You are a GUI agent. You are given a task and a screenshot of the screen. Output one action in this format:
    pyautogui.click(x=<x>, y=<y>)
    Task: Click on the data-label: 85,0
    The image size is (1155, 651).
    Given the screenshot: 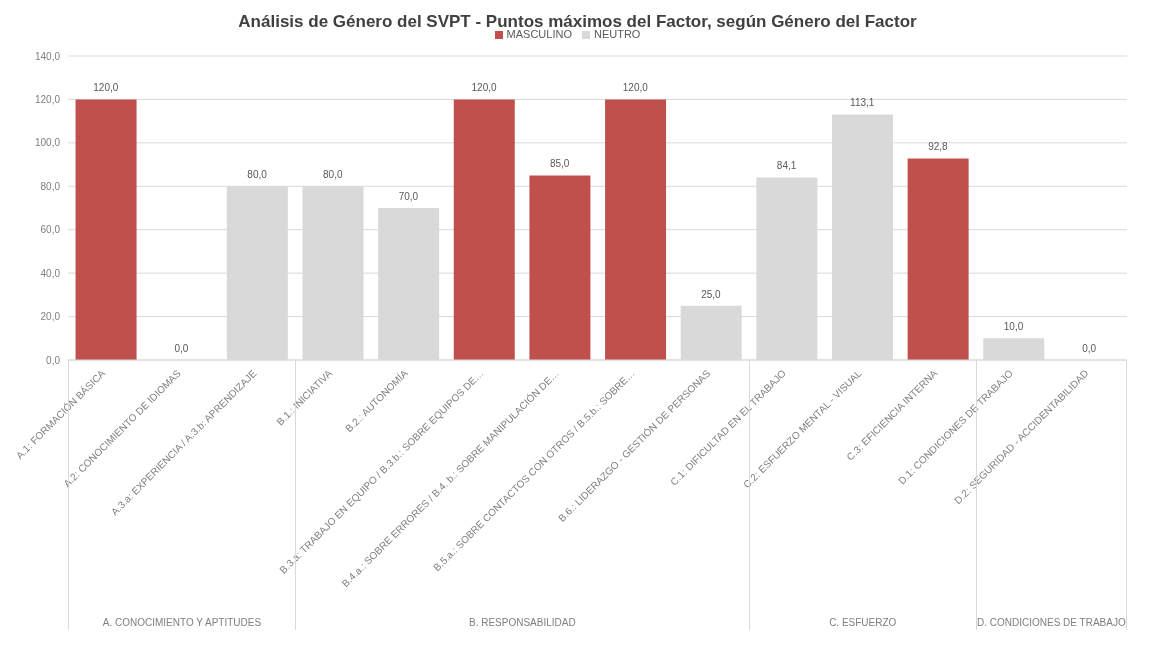 What is the action you would take?
    pyautogui.click(x=559, y=164)
    